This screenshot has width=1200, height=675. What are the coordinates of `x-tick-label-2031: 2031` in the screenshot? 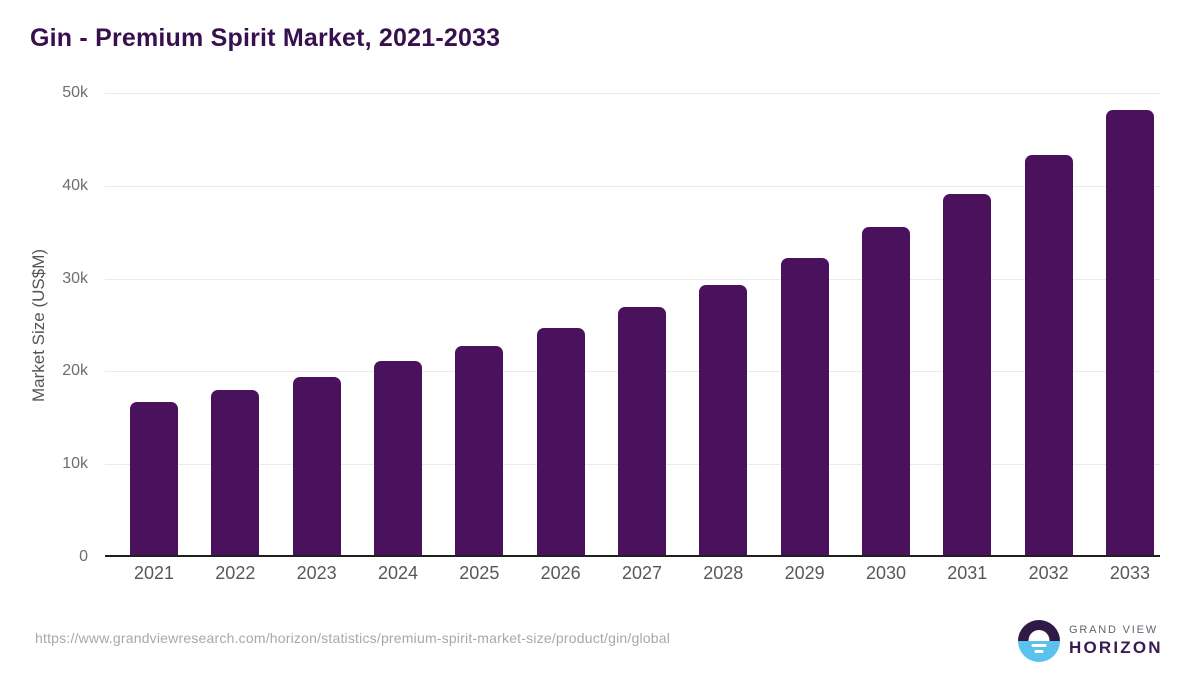 It's located at (967, 573).